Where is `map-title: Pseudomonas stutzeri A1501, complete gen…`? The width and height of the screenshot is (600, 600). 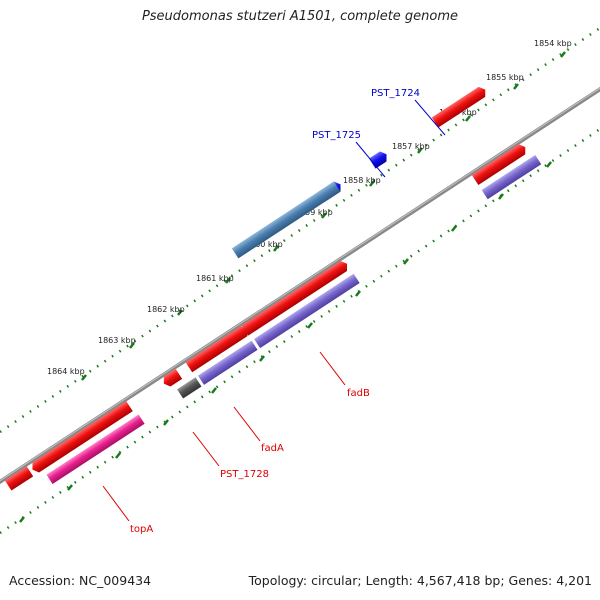
map-title: Pseudomonas stutzeri A1501, complete gen… is located at coordinates (300, 16).